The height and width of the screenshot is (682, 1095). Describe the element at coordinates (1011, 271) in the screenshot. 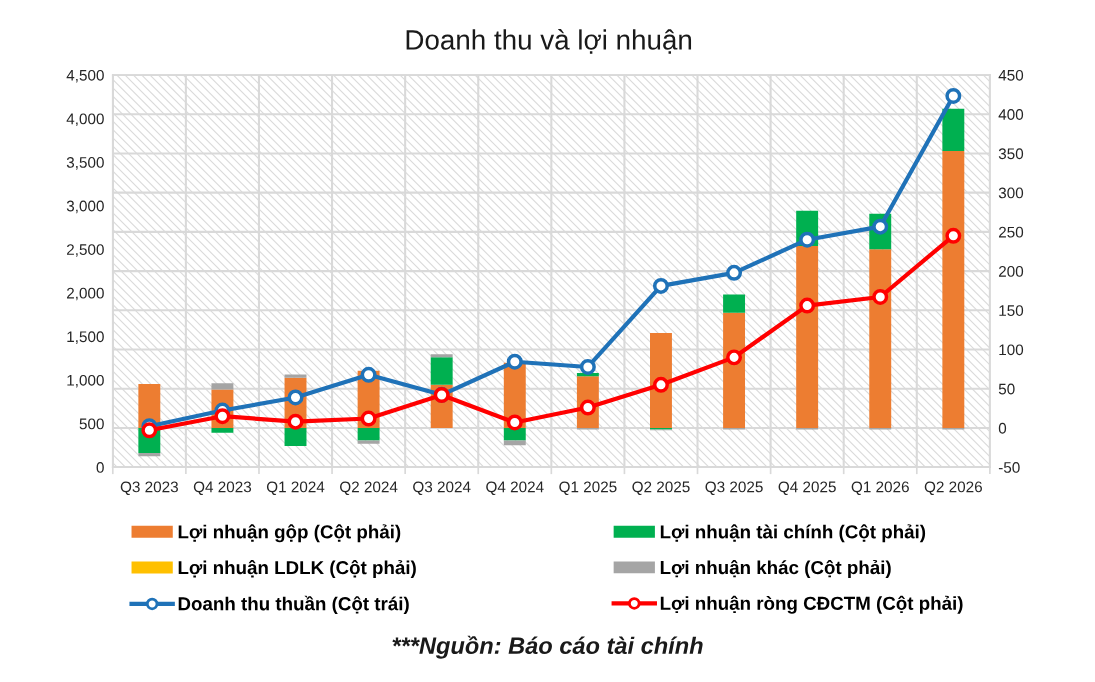

I see `y2-tick-label: 200` at that location.